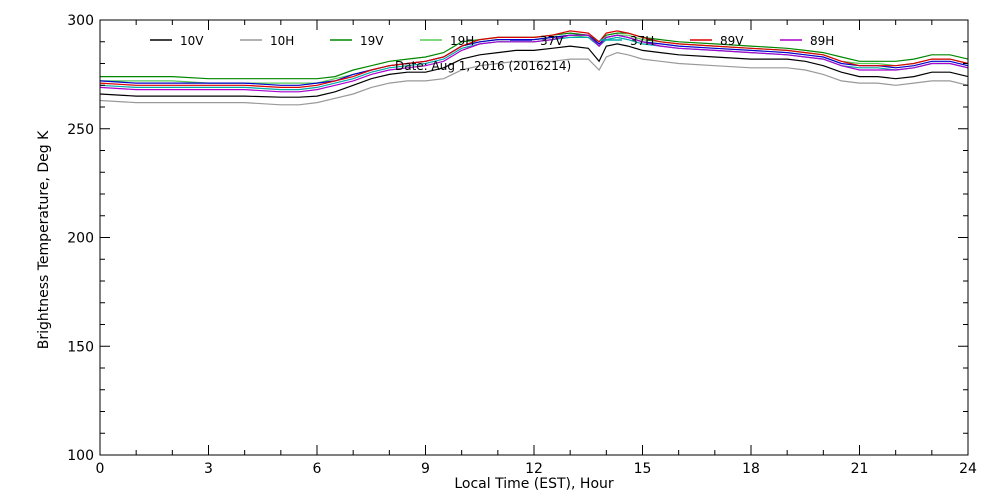 This screenshot has width=1000, height=504. I want to click on x-tick-label: 12, so click(534, 469).